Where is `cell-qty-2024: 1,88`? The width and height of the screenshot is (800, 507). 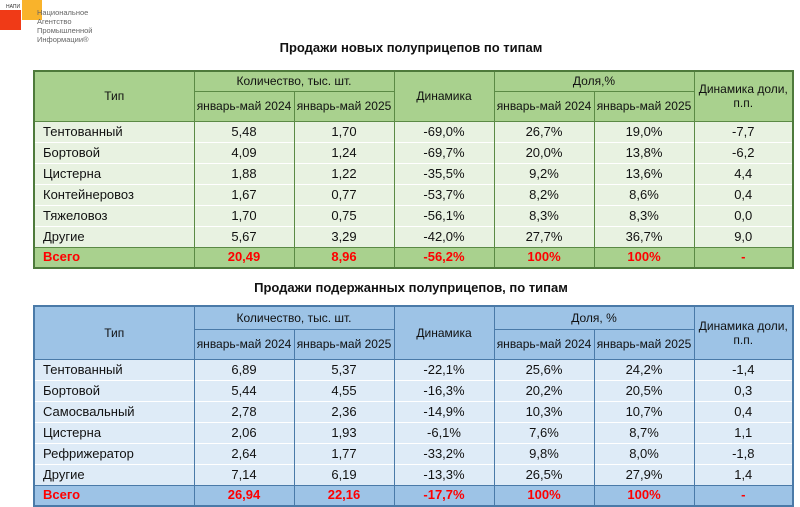 cell-qty-2024: 1,88 is located at coordinates (244, 173).